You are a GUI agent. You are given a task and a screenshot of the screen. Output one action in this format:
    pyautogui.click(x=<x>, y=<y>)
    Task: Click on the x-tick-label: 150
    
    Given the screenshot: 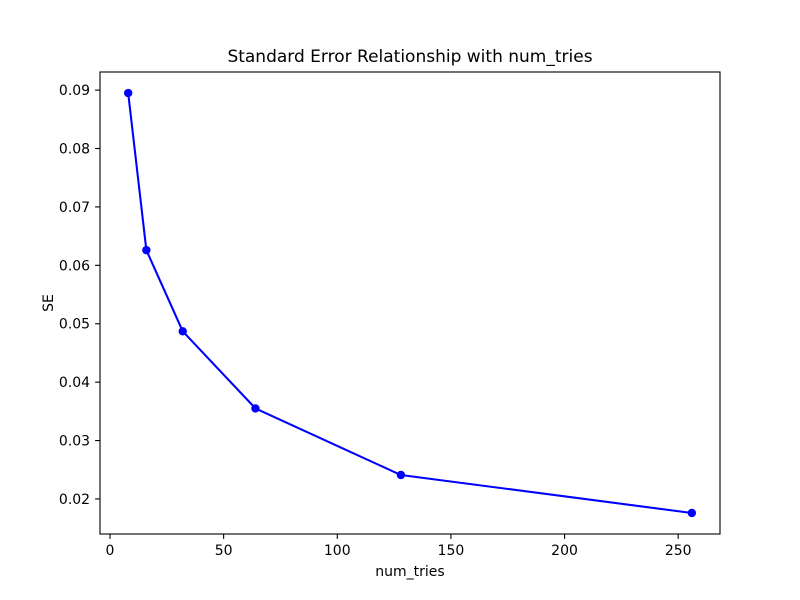 What is the action you would take?
    pyautogui.click(x=451, y=551)
    